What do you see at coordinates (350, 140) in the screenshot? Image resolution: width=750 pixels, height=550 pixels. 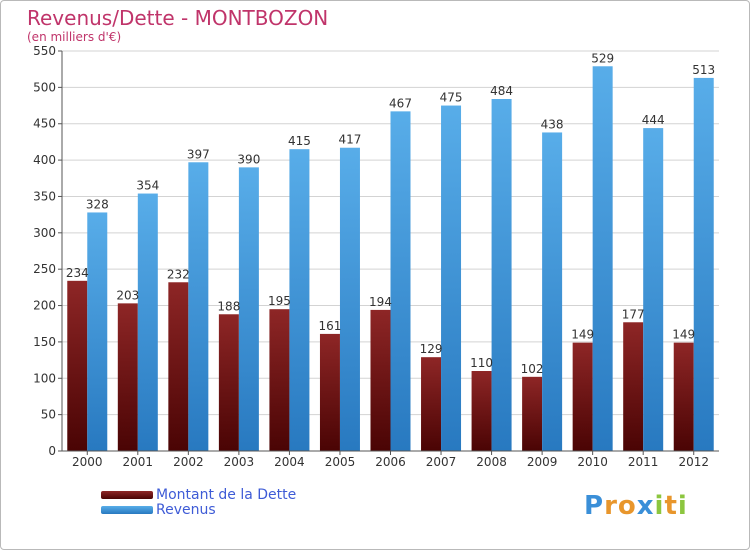 I see `data-label-revenus: 417` at bounding box center [350, 140].